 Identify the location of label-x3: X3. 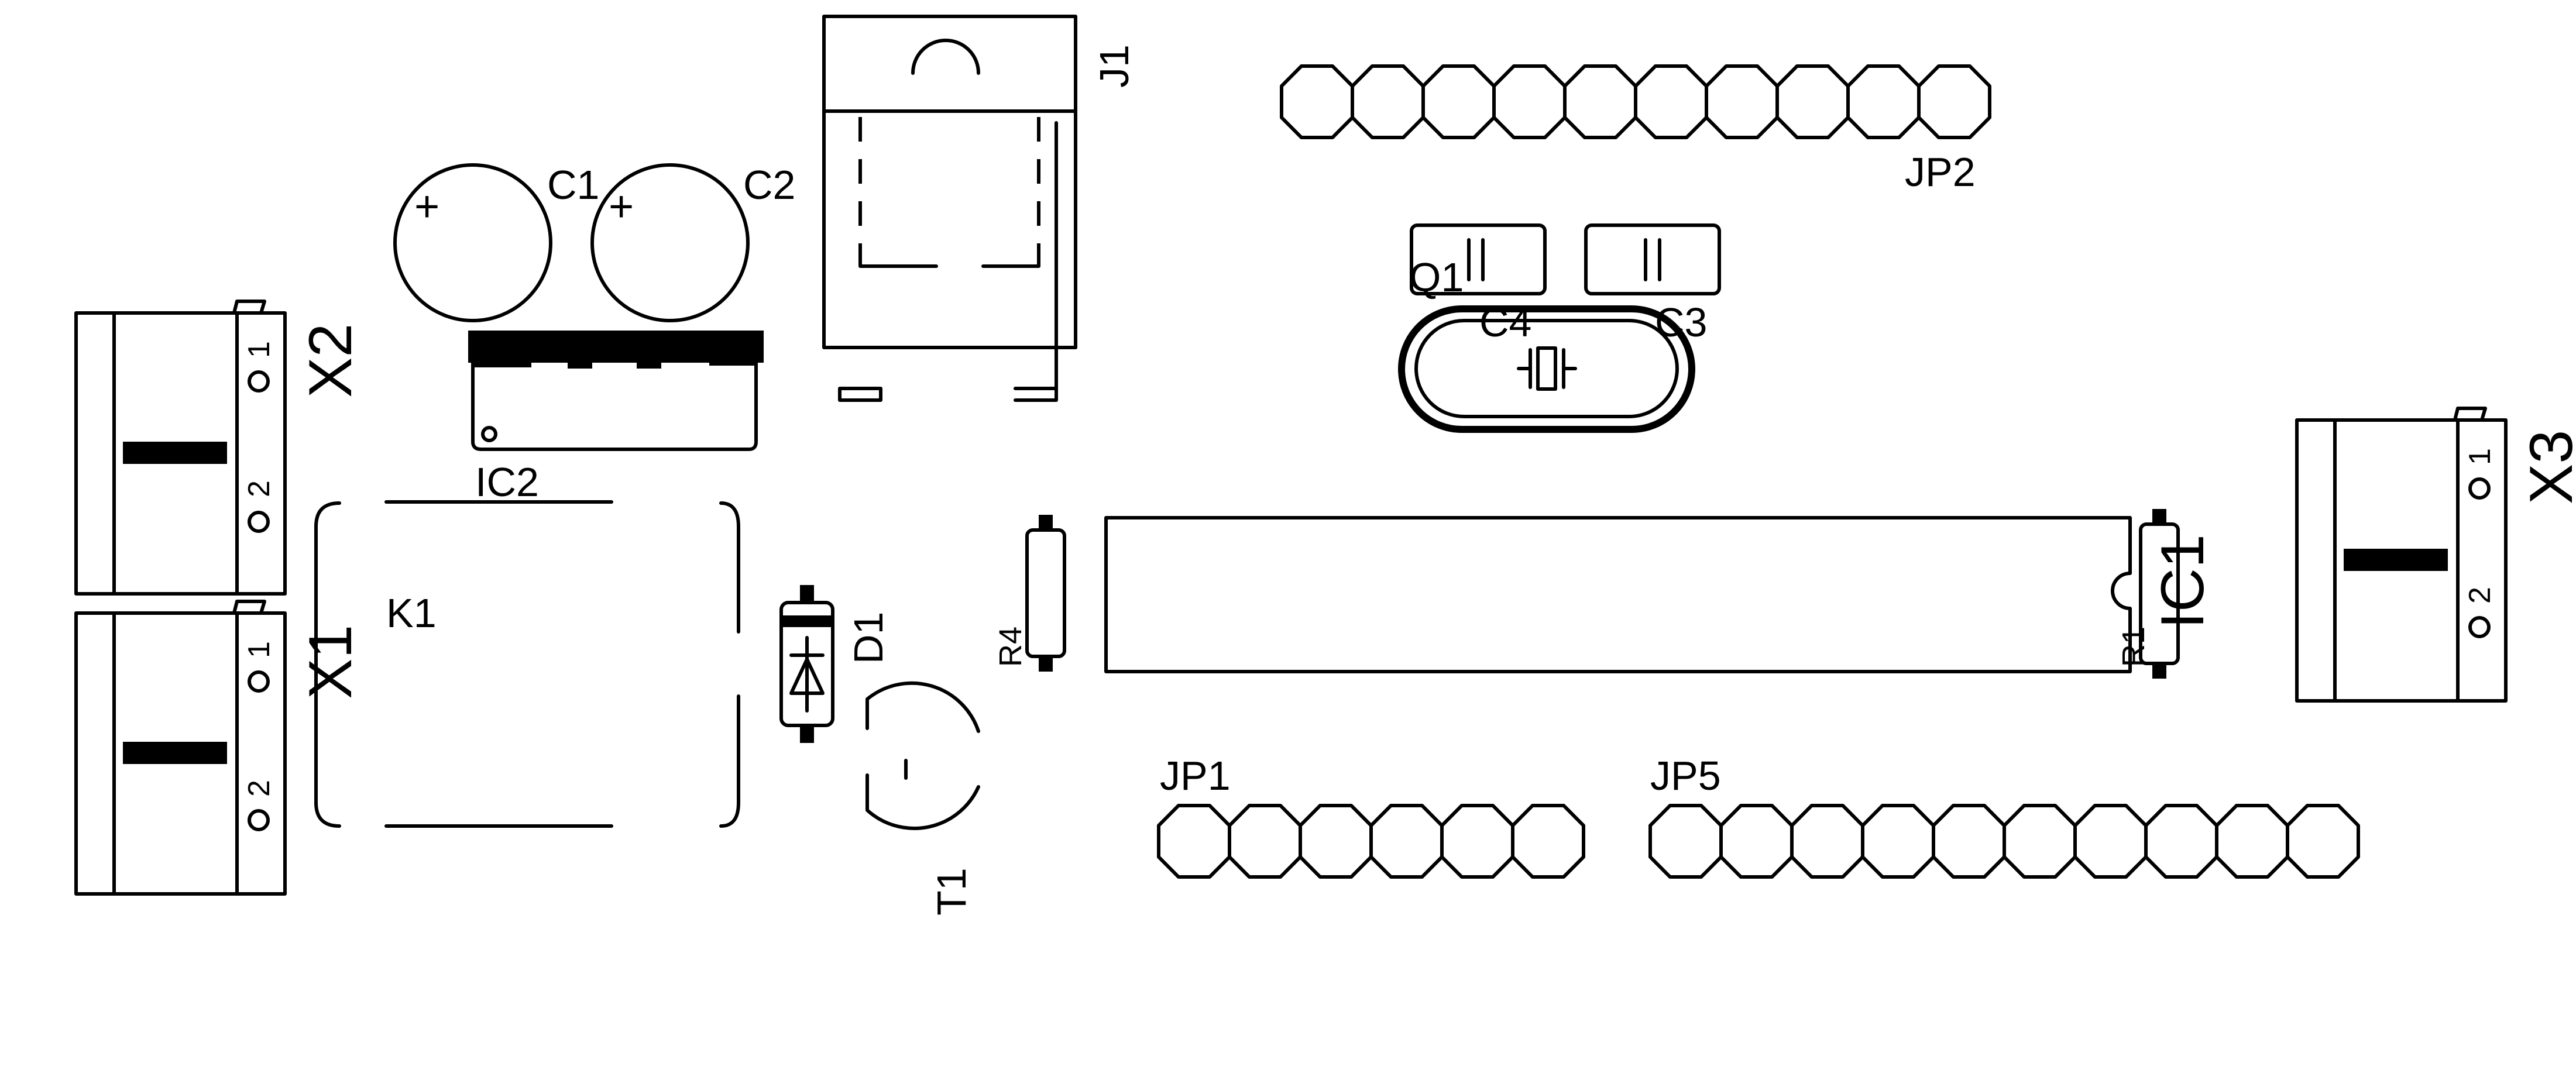
(2546, 467).